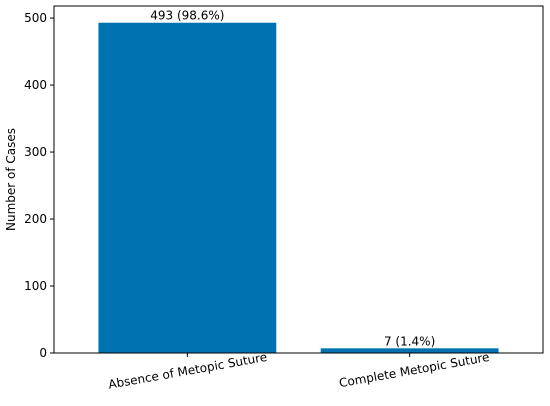 This screenshot has width=550, height=406. What do you see at coordinates (35, 85) in the screenshot?
I see `y-tick-label: 400` at bounding box center [35, 85].